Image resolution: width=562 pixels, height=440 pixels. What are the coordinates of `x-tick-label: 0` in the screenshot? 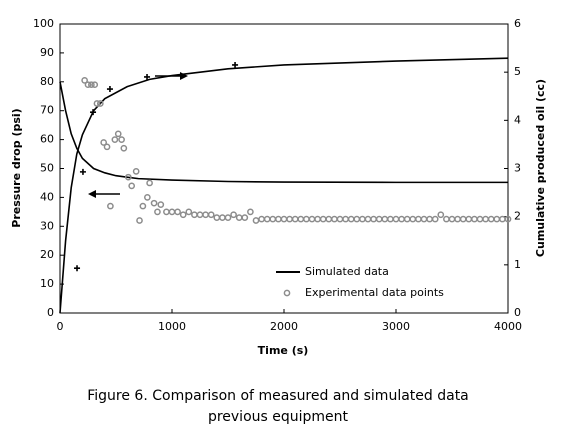 It's located at (60, 326).